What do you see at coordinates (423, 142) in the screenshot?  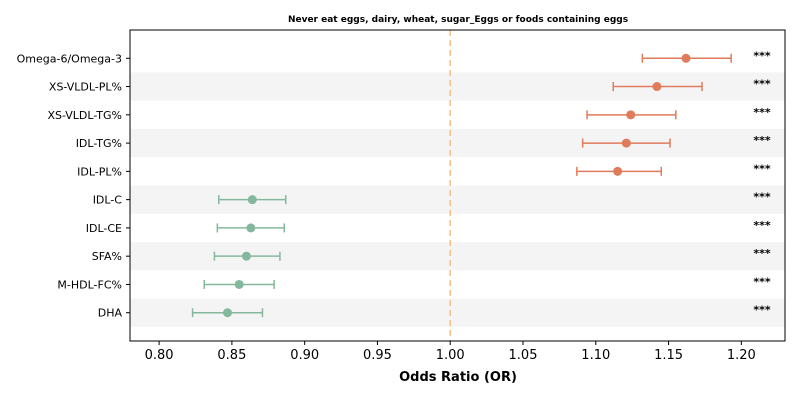 I see `row-idl-tg-: IDL-TG% ***` at bounding box center [423, 142].